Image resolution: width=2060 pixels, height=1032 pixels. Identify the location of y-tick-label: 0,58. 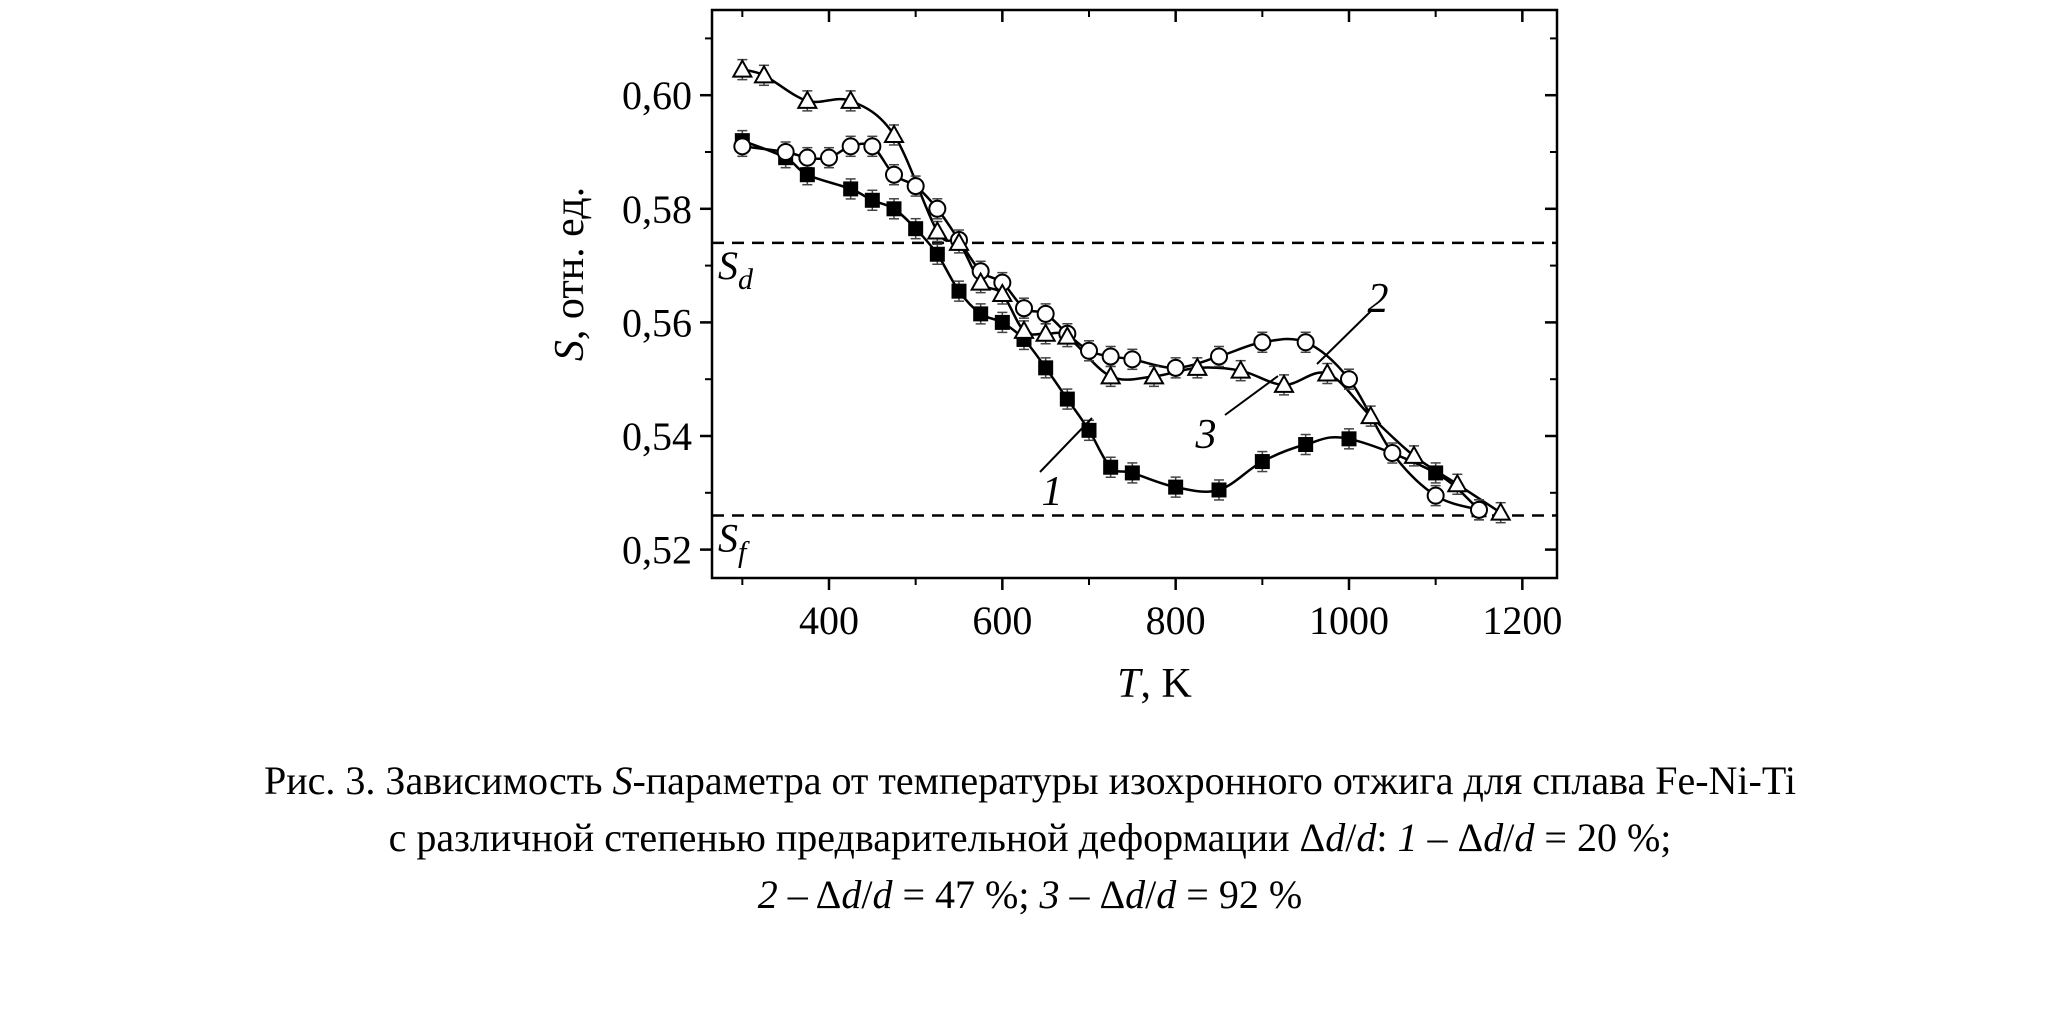
(657, 209).